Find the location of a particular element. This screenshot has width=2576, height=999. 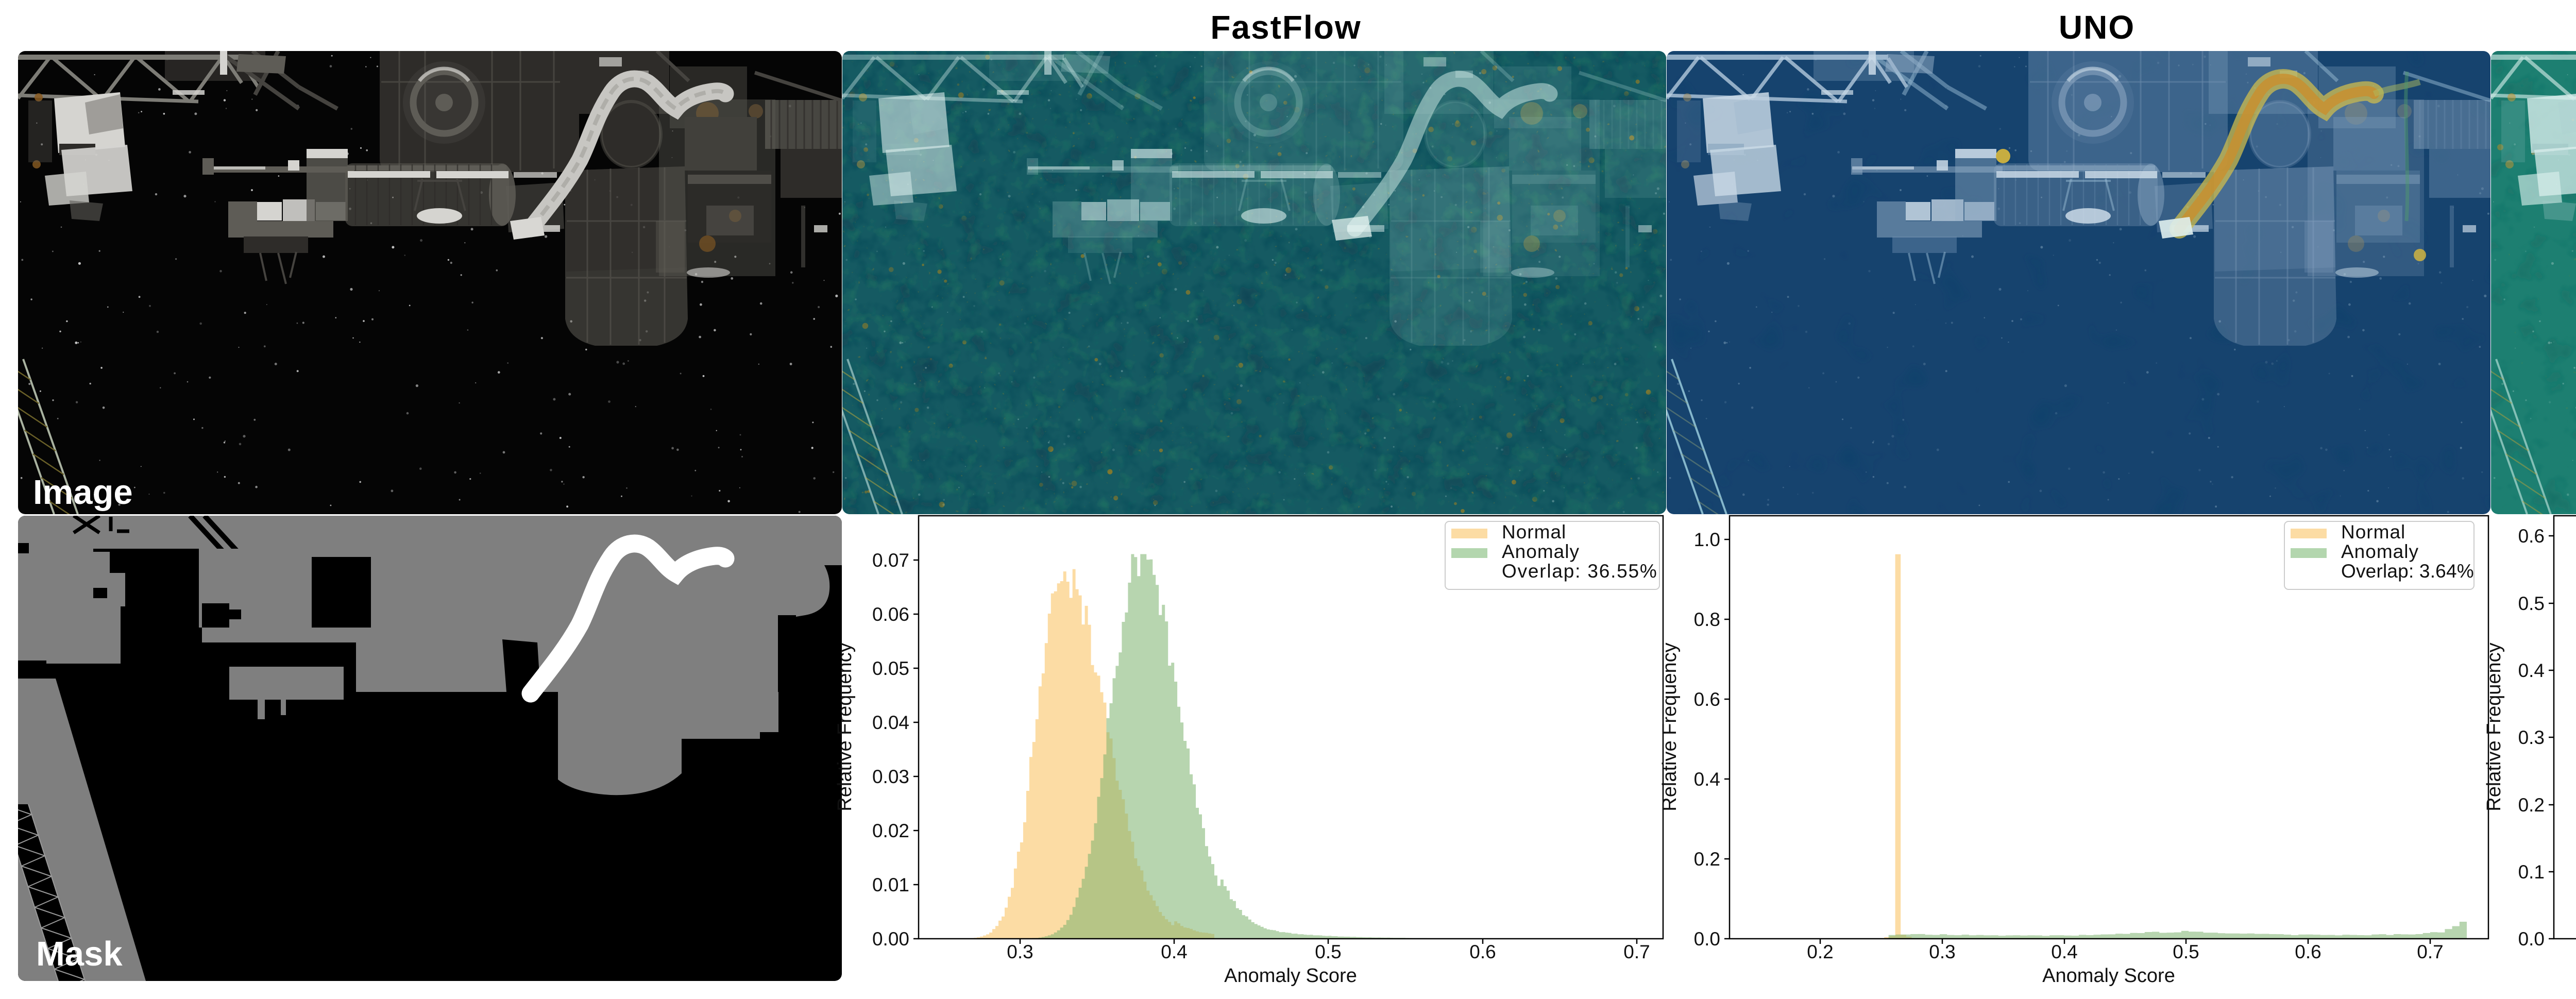

svg-text: 0.1 is located at coordinates (2531, 872).